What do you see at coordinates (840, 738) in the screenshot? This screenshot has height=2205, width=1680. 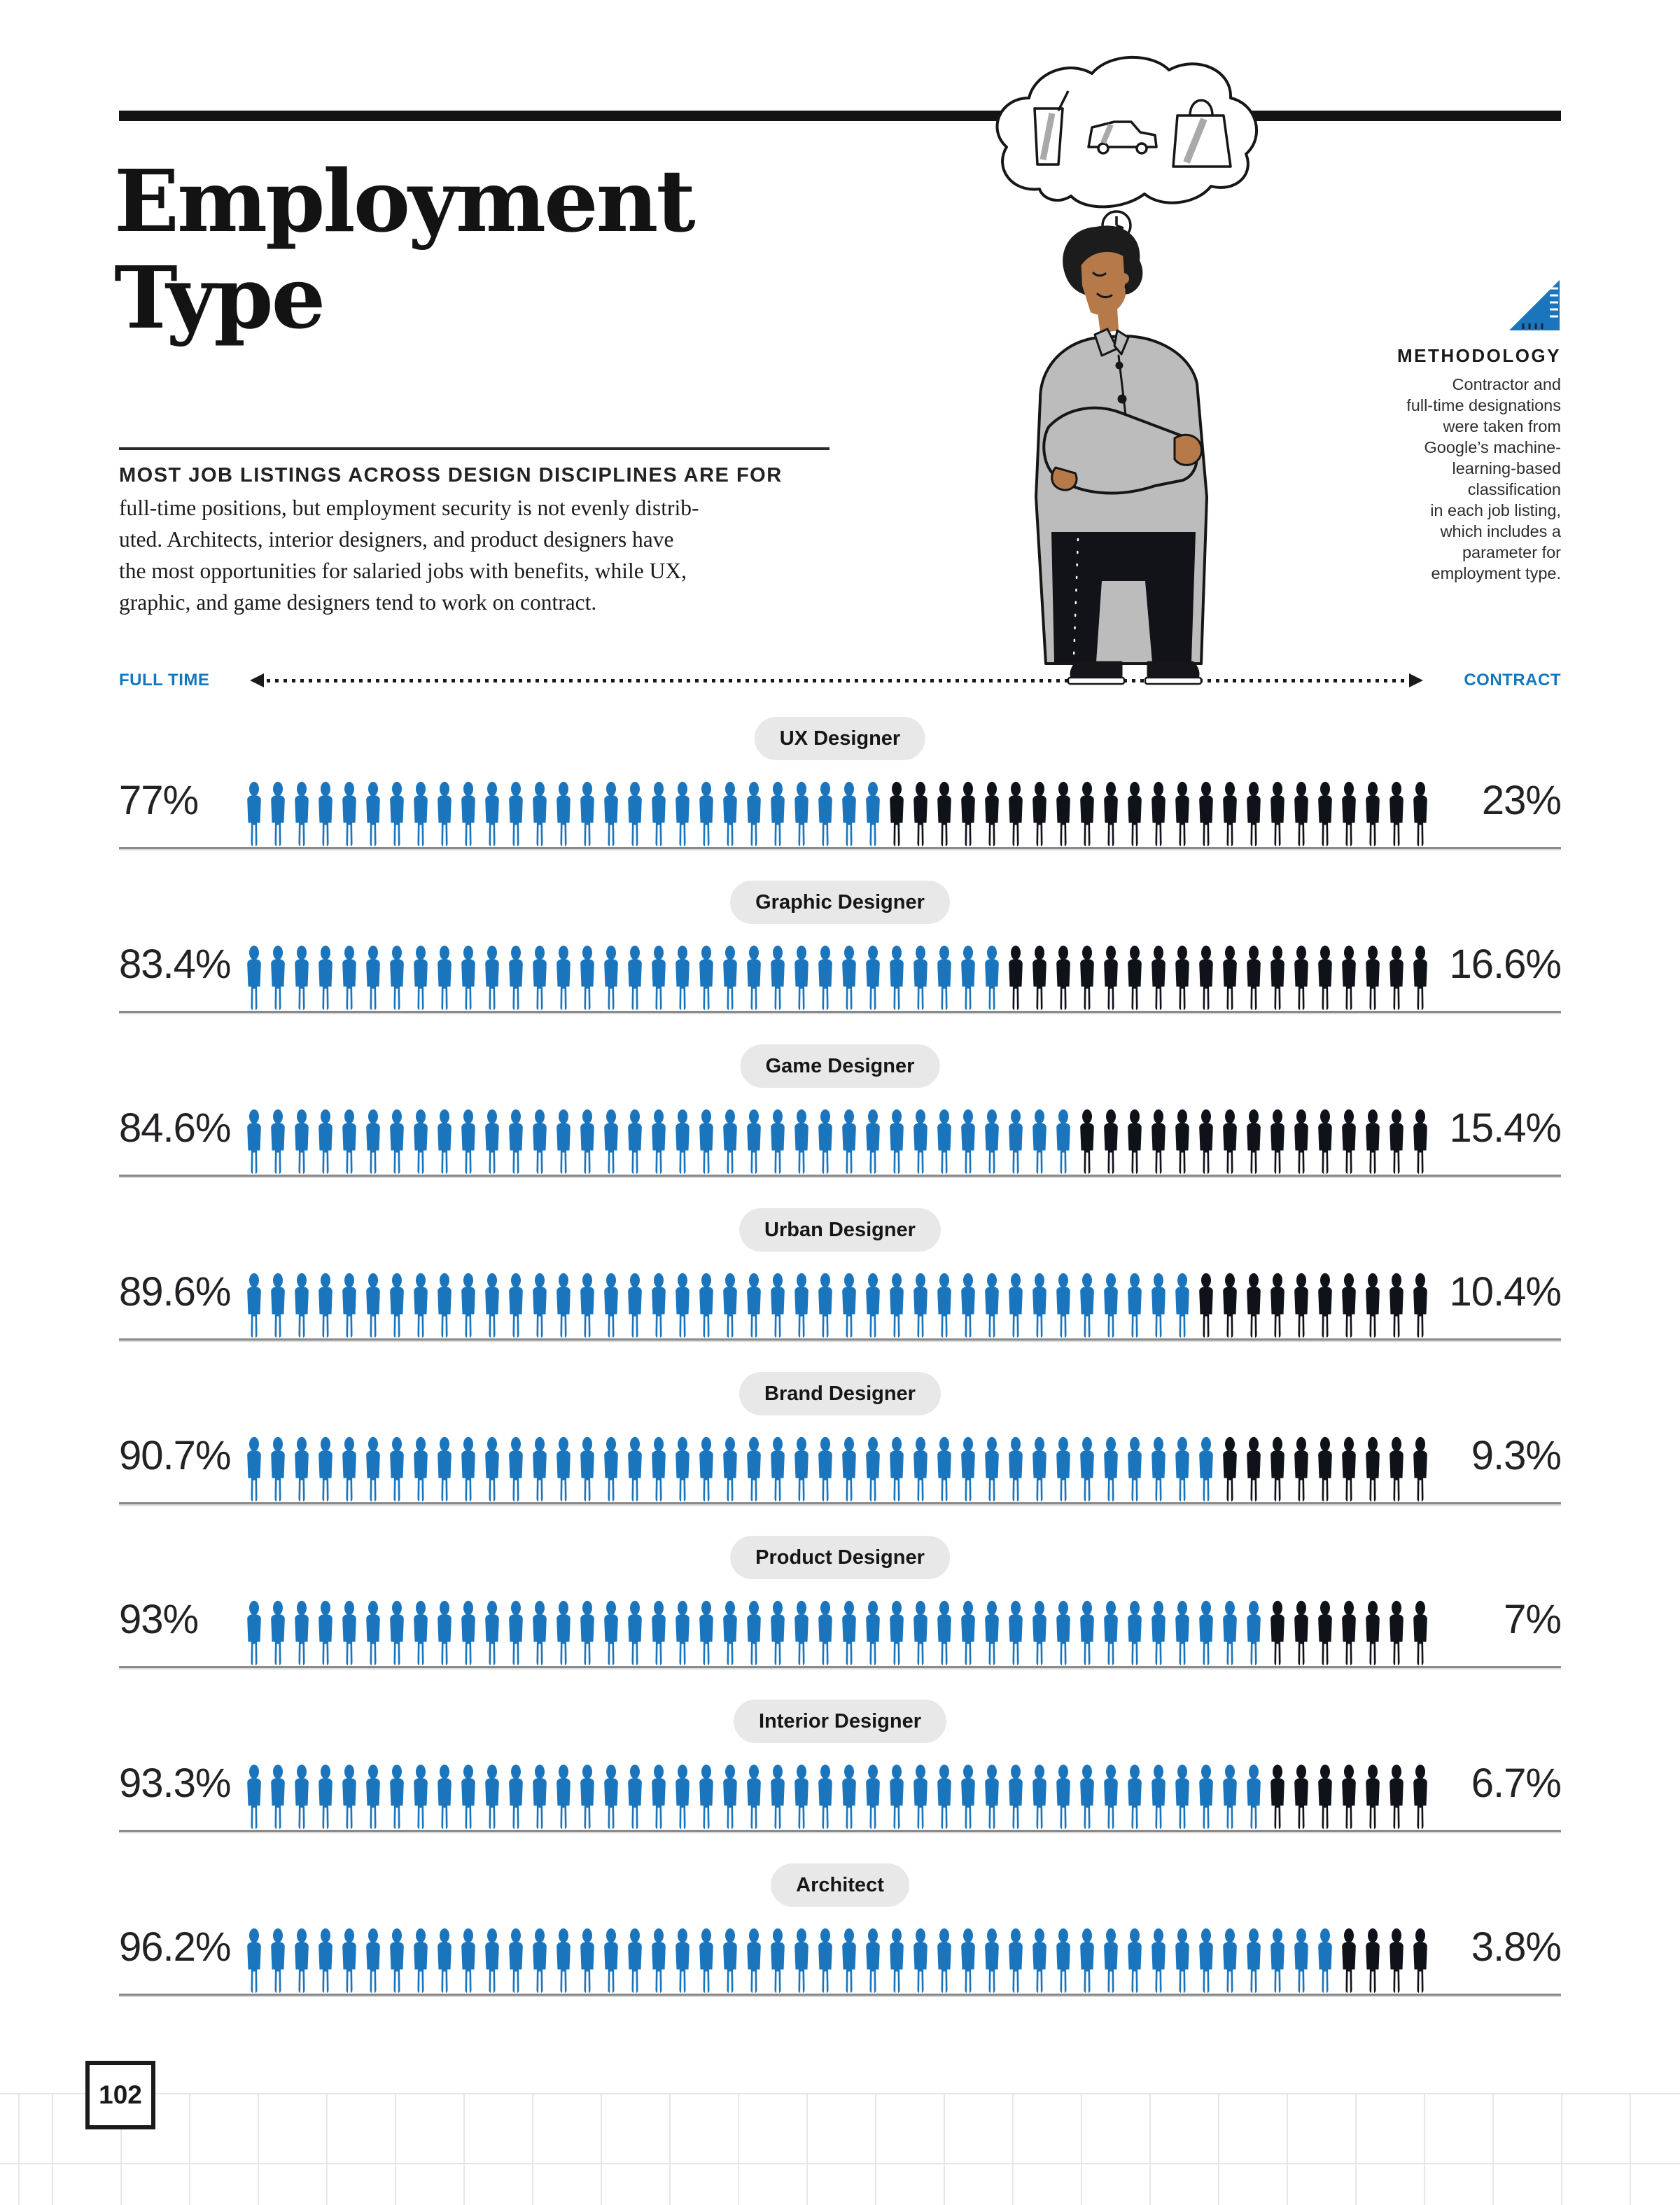 I see `category-pill: UX Designer` at bounding box center [840, 738].